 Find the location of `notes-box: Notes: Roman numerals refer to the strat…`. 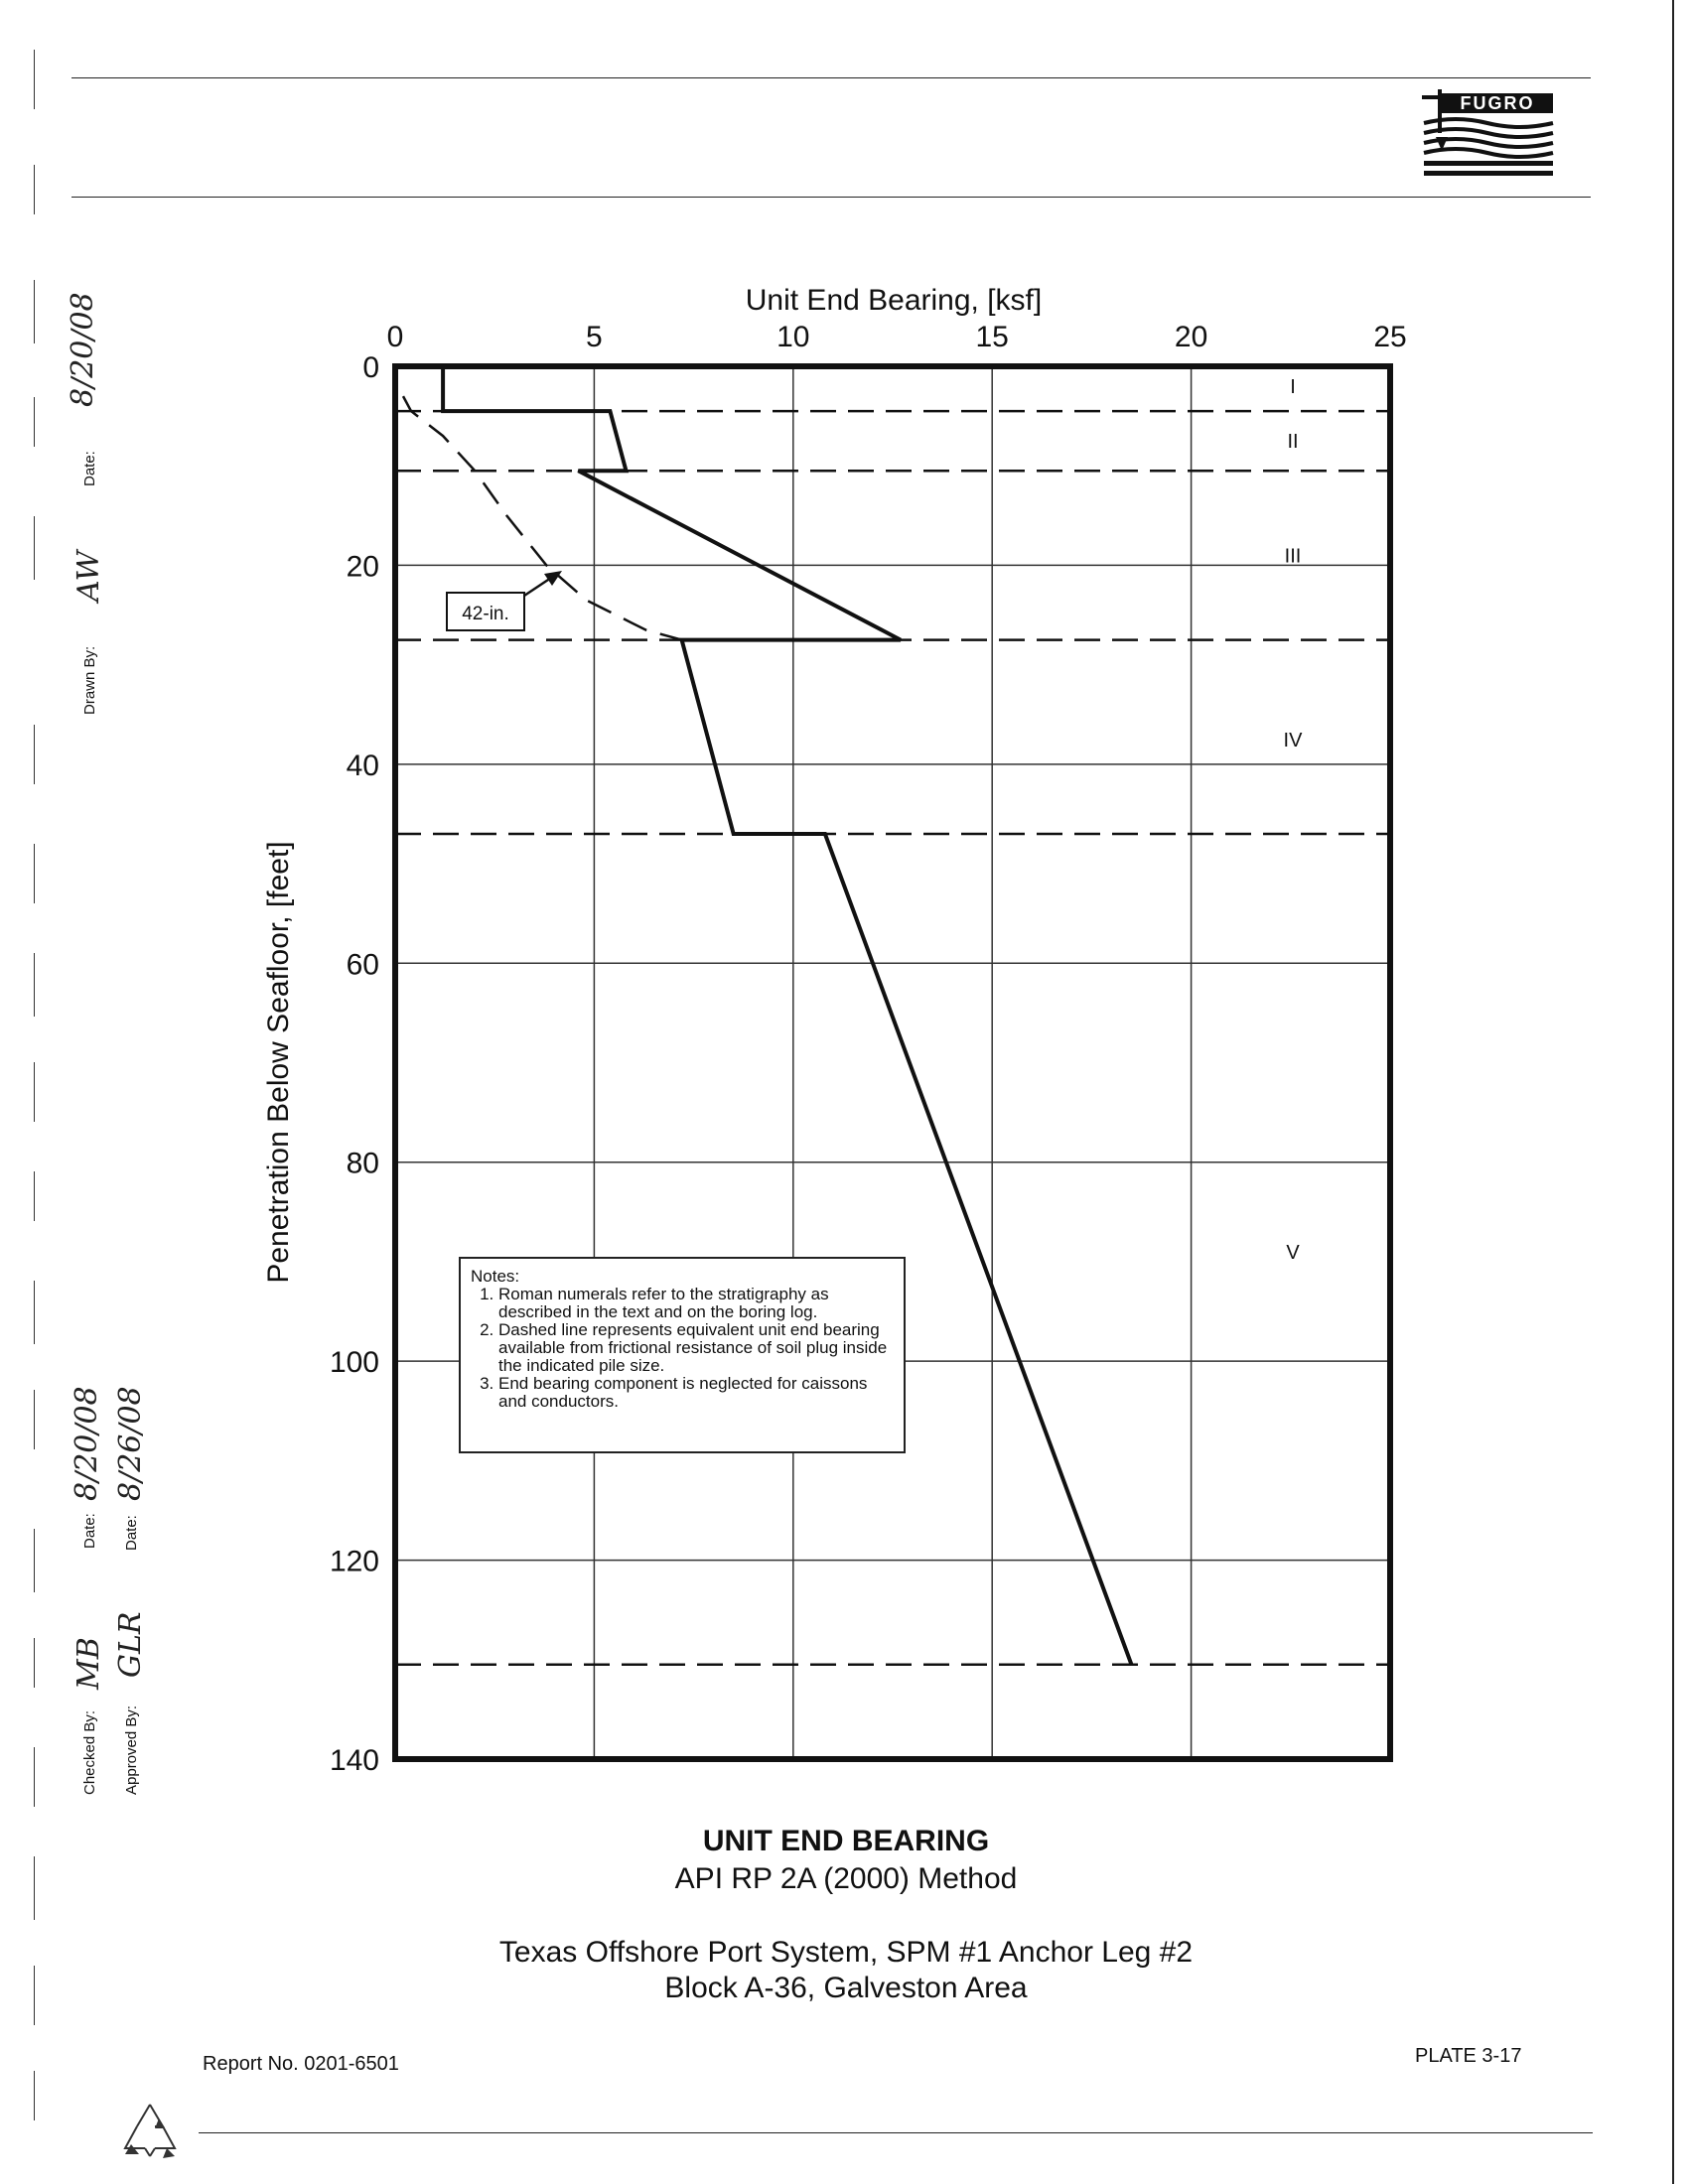

notes-box: Notes: Roman numerals refer to the strat… is located at coordinates (682, 1355).